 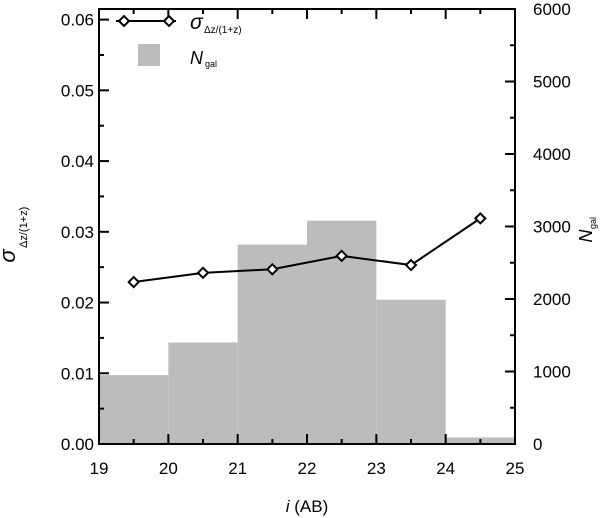 I want to click on legend-ngal-symbol: N, so click(x=197, y=58).